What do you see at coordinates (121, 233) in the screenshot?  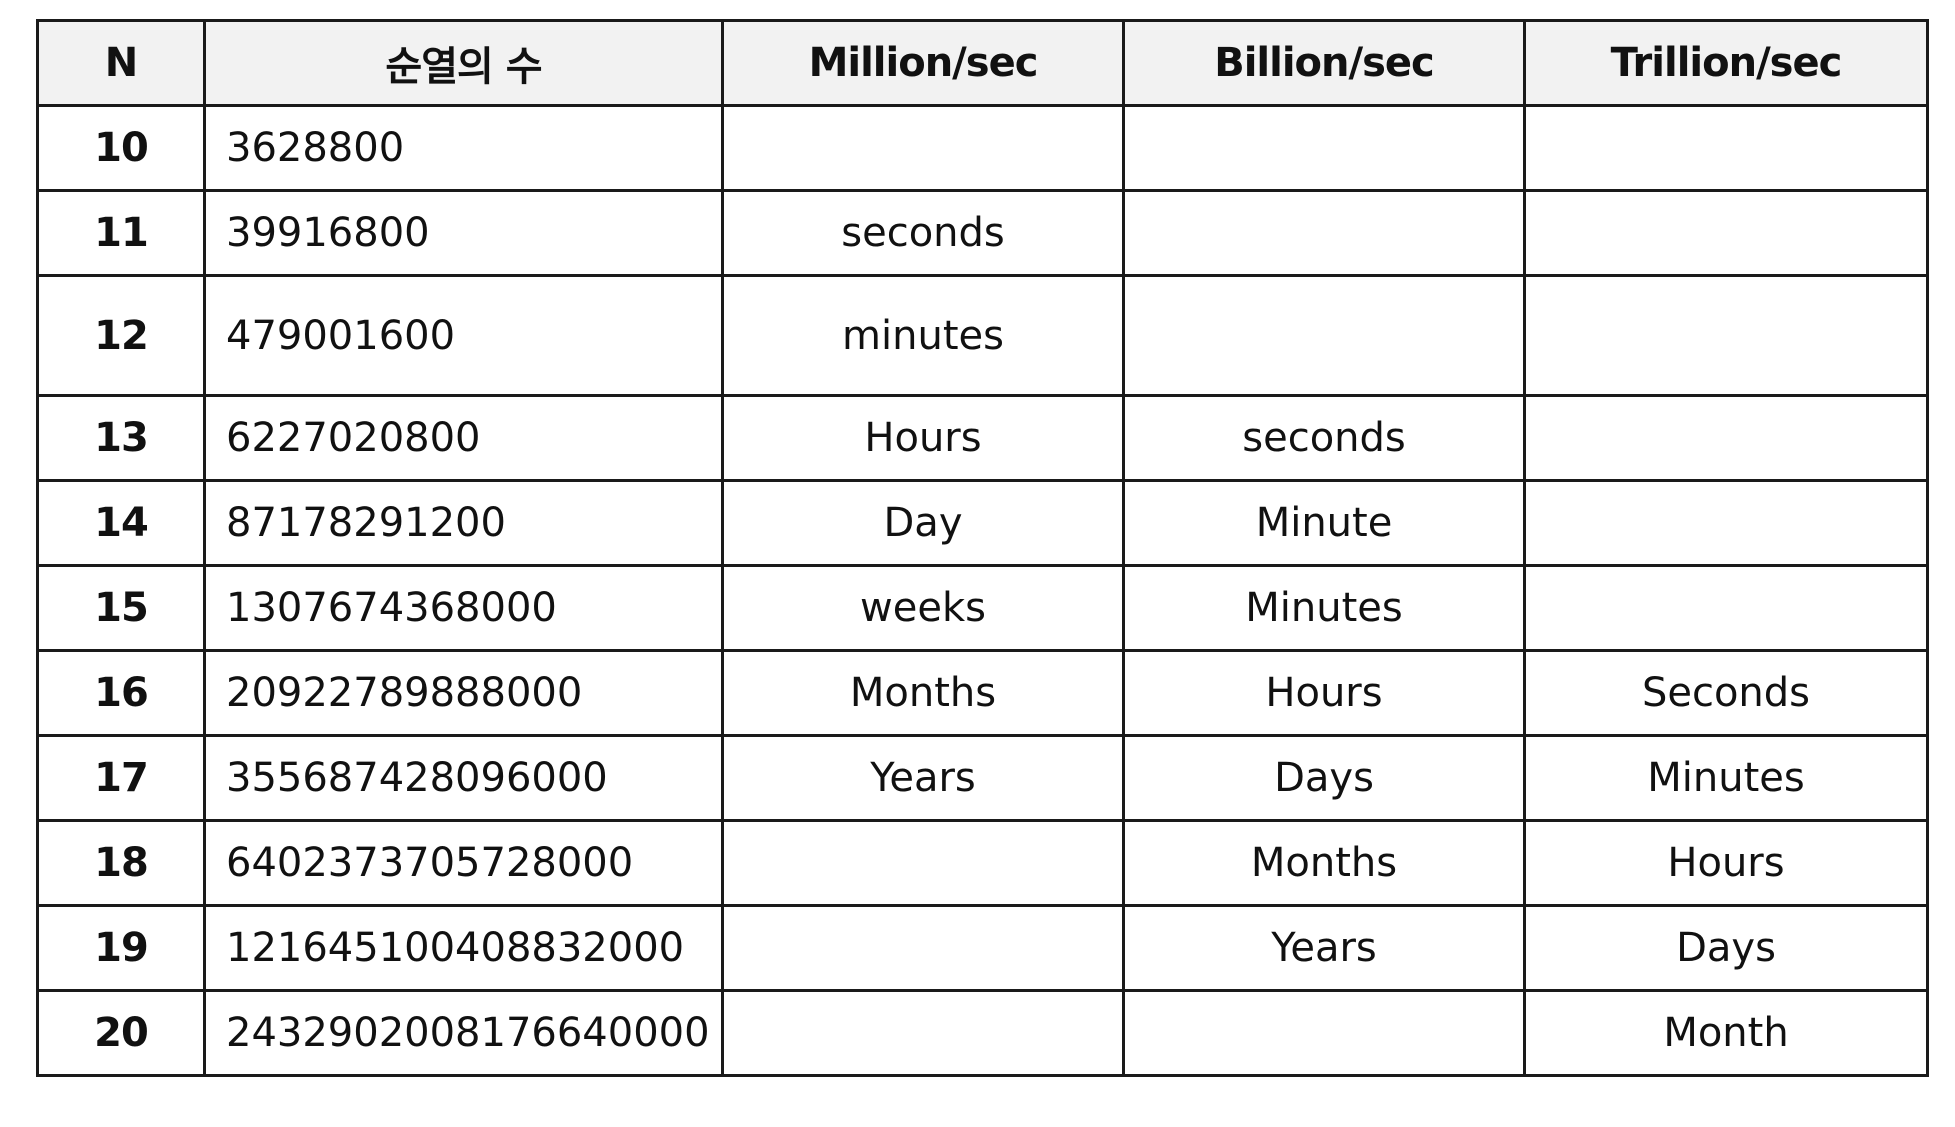 I see `cell-n: 11` at bounding box center [121, 233].